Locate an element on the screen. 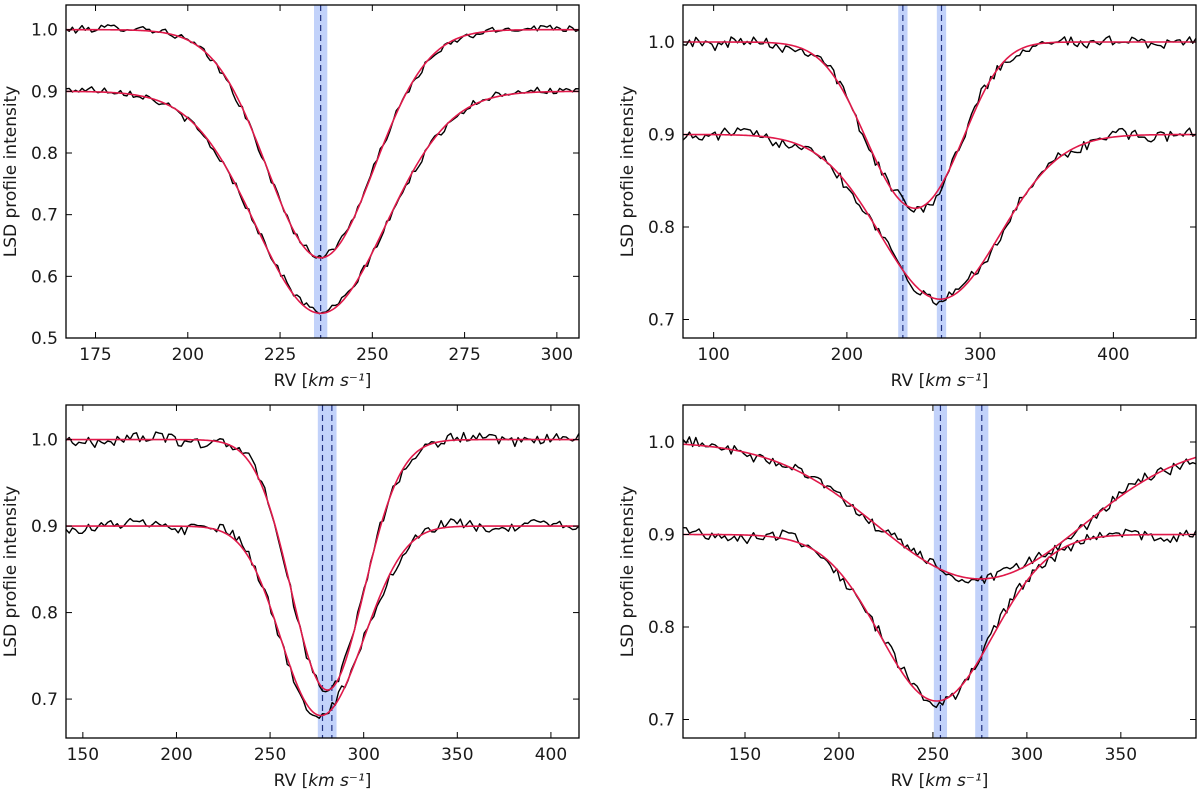  x-tick-label: 275 is located at coordinates (464, 355).